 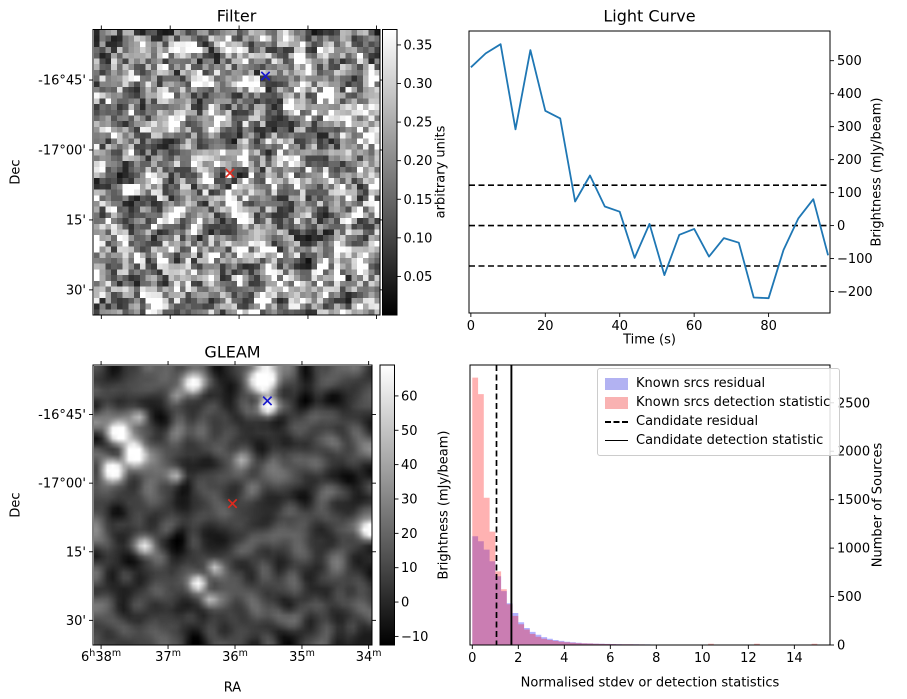 I want to click on svg-text: 12, so click(x=748, y=658).